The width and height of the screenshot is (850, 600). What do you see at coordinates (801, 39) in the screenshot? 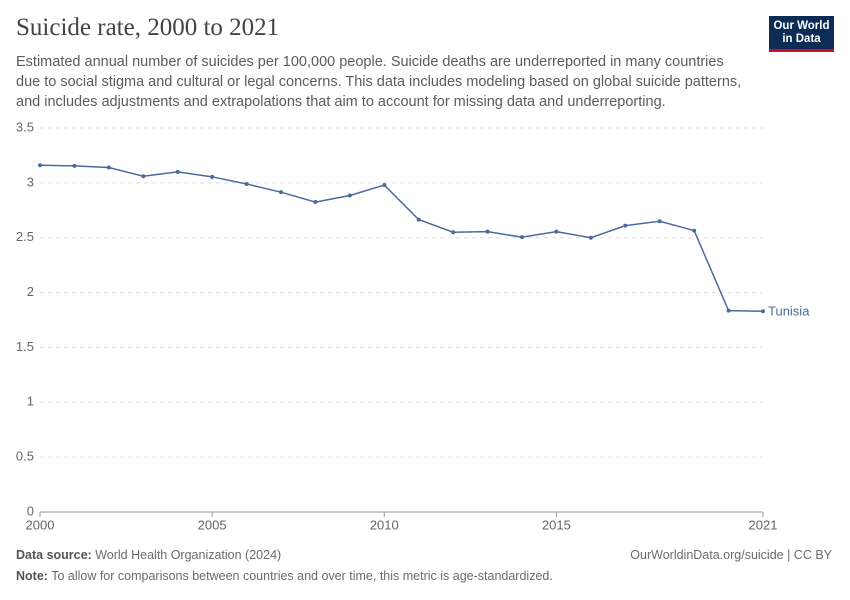
I see `logo-line: in Data` at bounding box center [801, 39].